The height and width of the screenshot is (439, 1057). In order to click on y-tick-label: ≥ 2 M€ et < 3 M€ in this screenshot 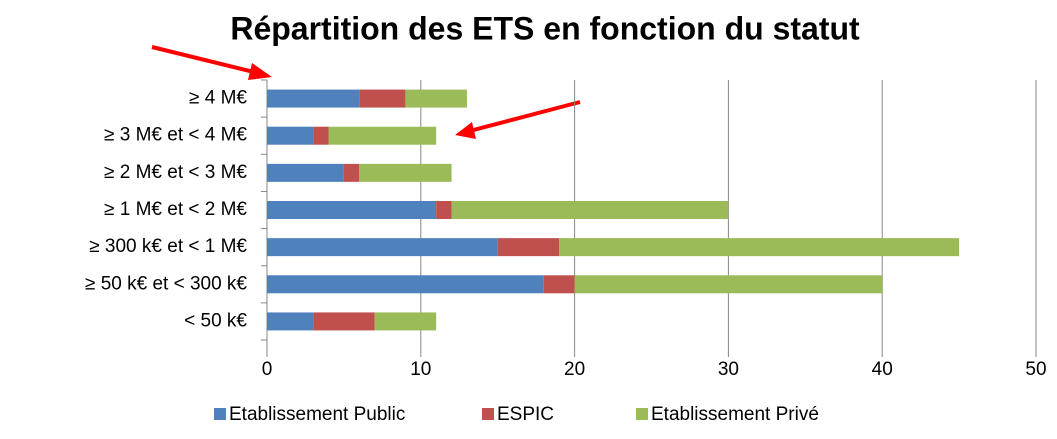, I will do `click(175, 172)`.